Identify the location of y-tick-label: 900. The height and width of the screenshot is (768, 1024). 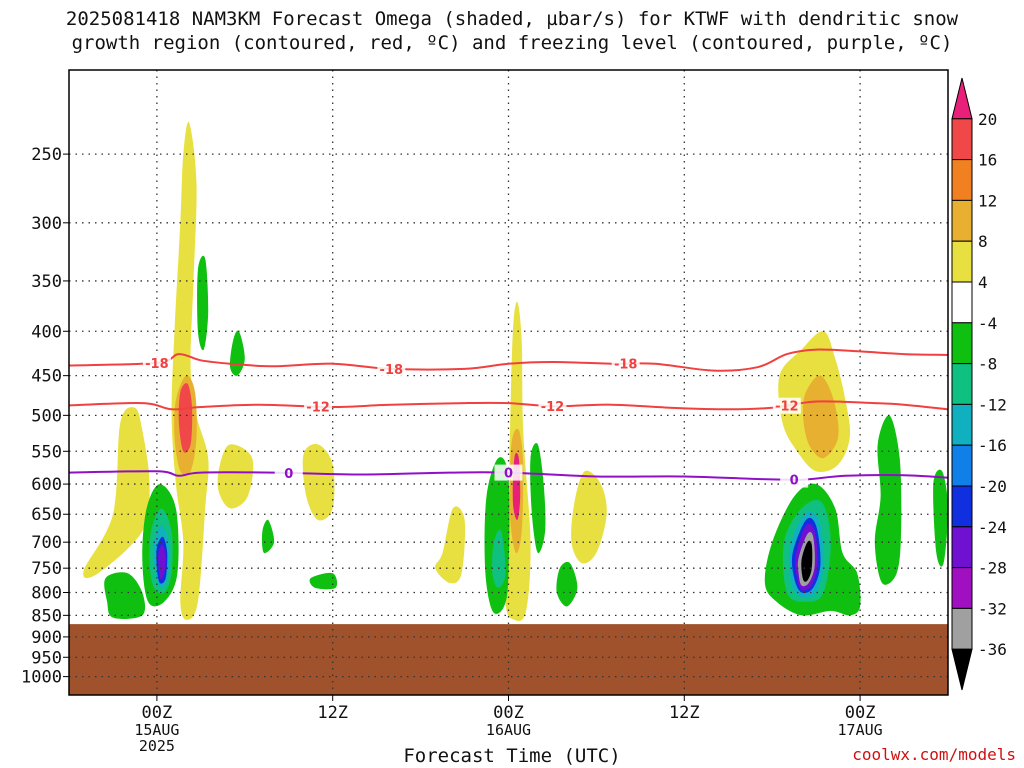
(46, 638).